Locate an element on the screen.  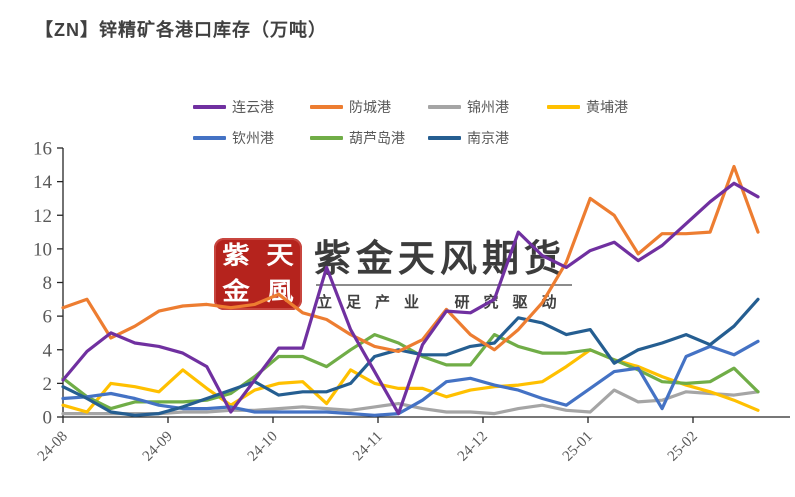
brand-seal-icon: 紫 天 金 風 is located at coordinates (258, 274).